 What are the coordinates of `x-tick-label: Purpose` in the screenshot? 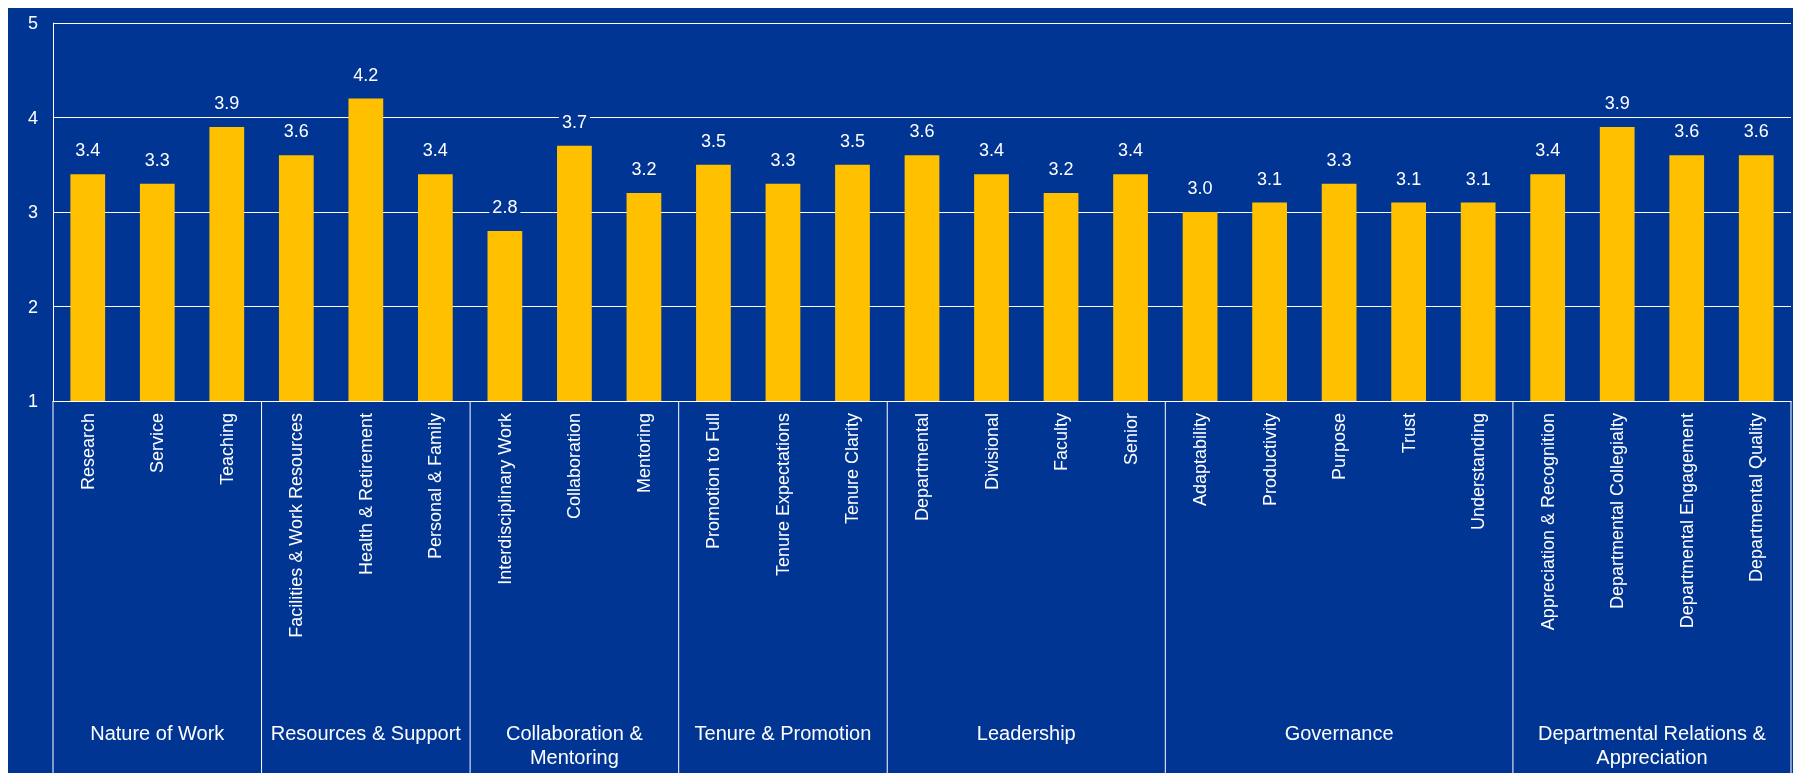 It's located at (1339, 447).